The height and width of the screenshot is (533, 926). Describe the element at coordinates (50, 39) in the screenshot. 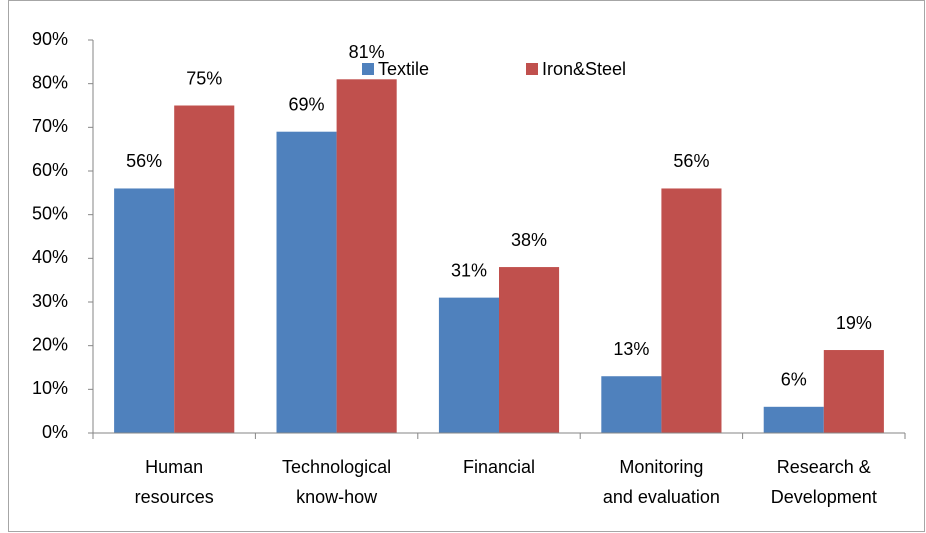

I see `y-tick-label: 90%` at that location.